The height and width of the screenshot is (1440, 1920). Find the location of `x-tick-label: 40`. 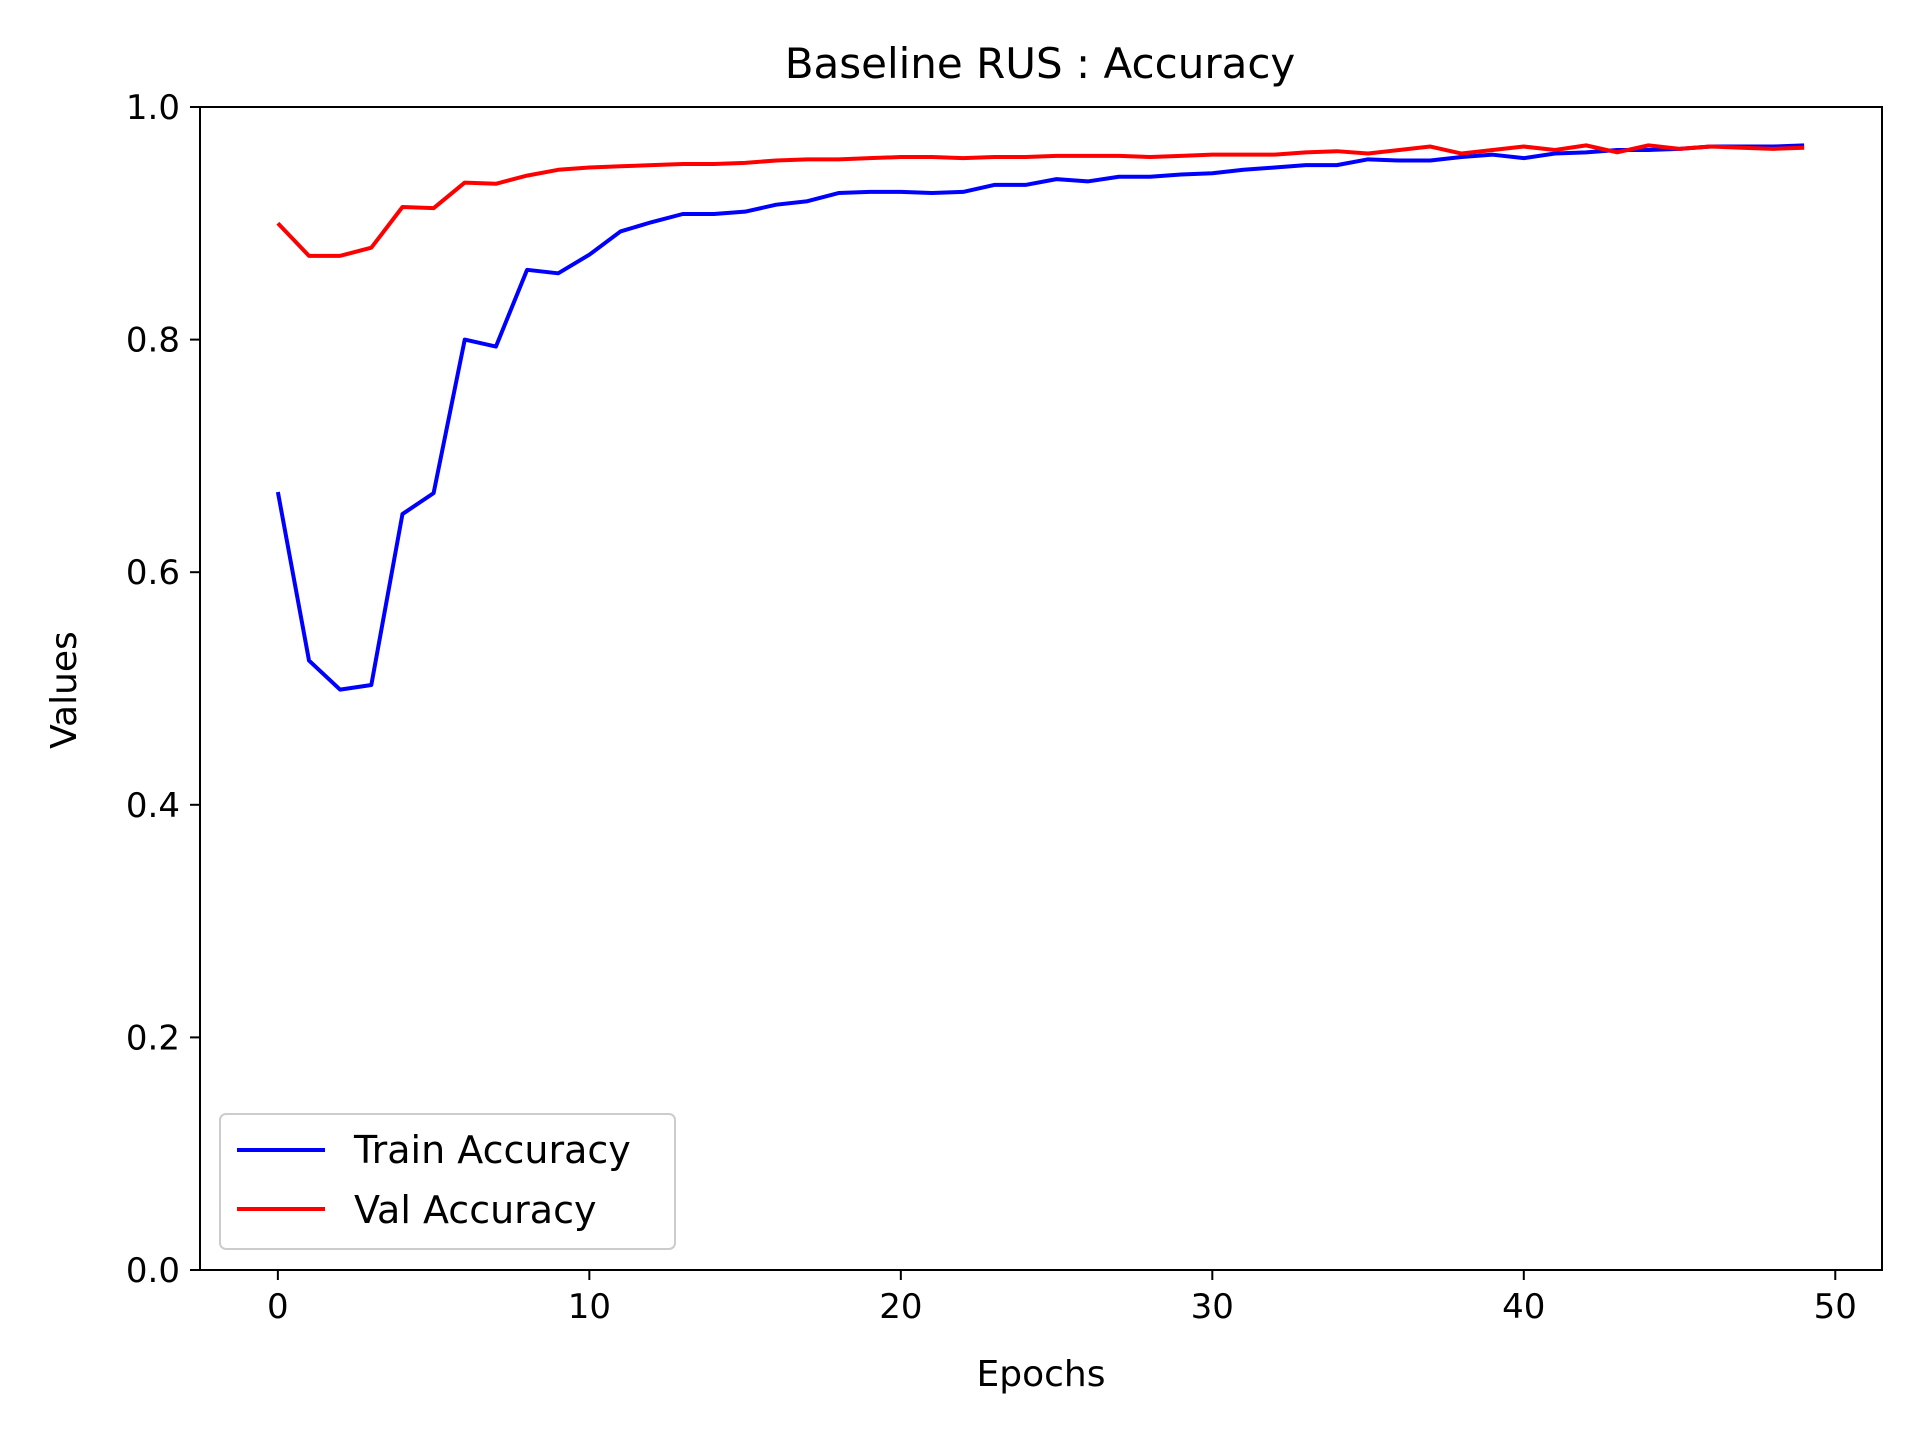

x-tick-label: 40 is located at coordinates (1523, 1307).